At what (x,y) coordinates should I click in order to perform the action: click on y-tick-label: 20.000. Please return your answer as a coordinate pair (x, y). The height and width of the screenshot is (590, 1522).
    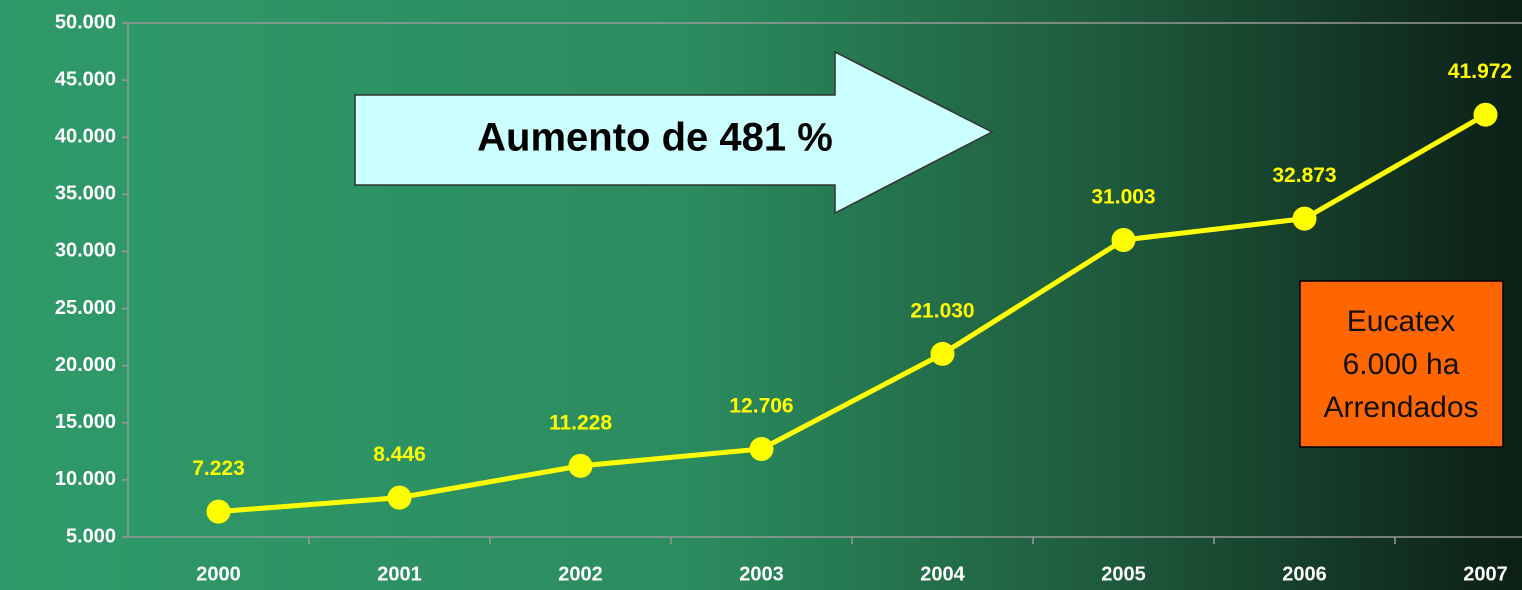
    Looking at the image, I should click on (85, 365).